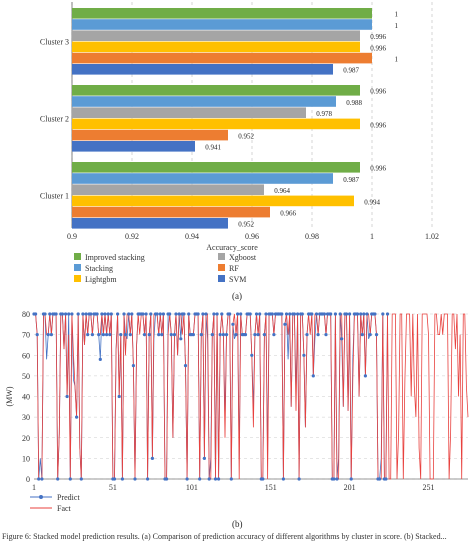  I want to click on bar-value-label: 0.987, so click(351, 71).